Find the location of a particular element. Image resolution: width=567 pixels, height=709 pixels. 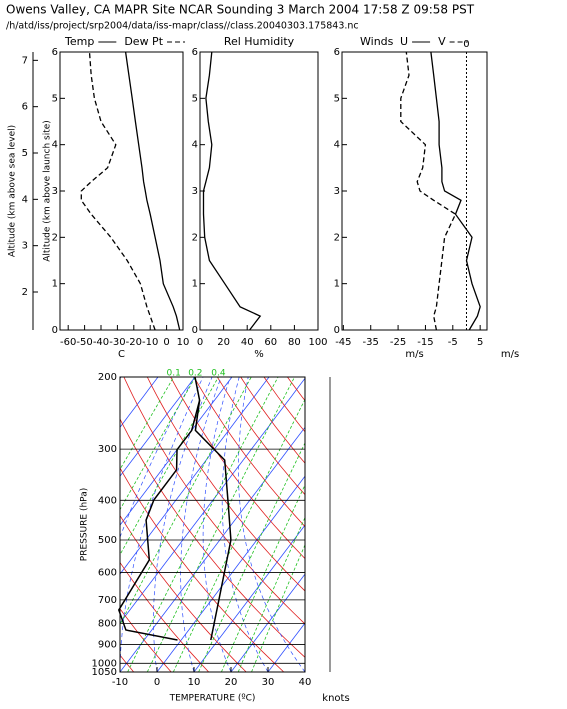

y2-tick-label: 2 is located at coordinates (25, 292).